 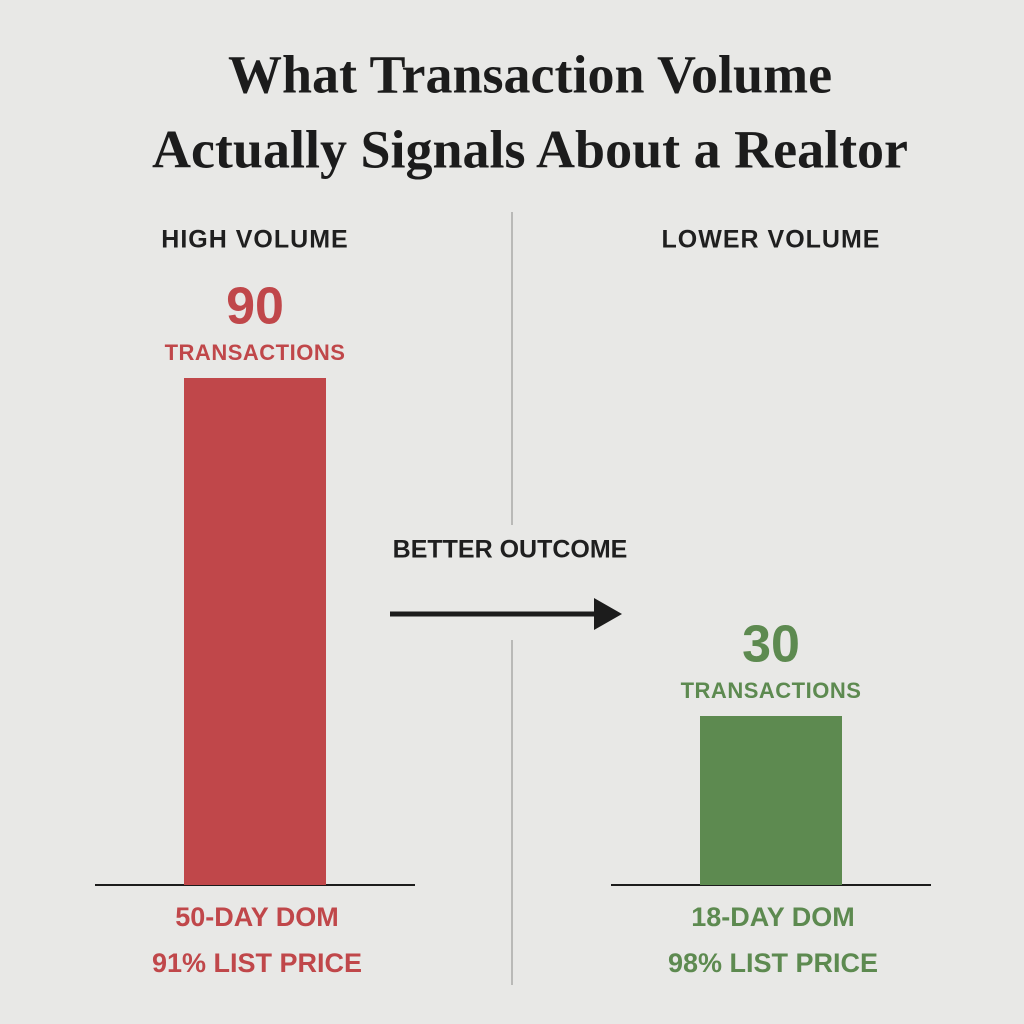 What do you see at coordinates (257, 917) in the screenshot?
I see `note: 50-DAY DOM` at bounding box center [257, 917].